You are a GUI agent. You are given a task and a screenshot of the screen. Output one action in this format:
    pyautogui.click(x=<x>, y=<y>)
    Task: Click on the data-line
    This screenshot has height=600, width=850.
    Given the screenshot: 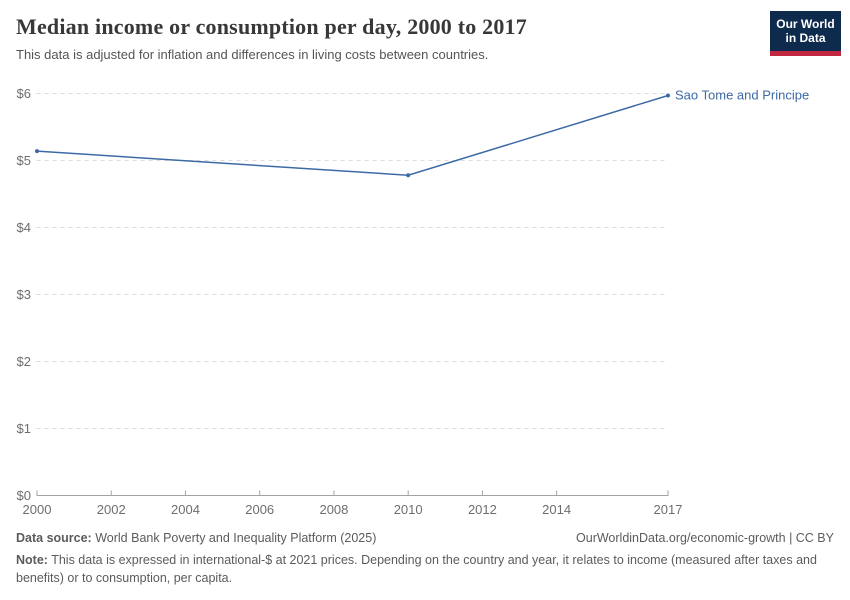 What is the action you would take?
    pyautogui.click(x=352, y=135)
    